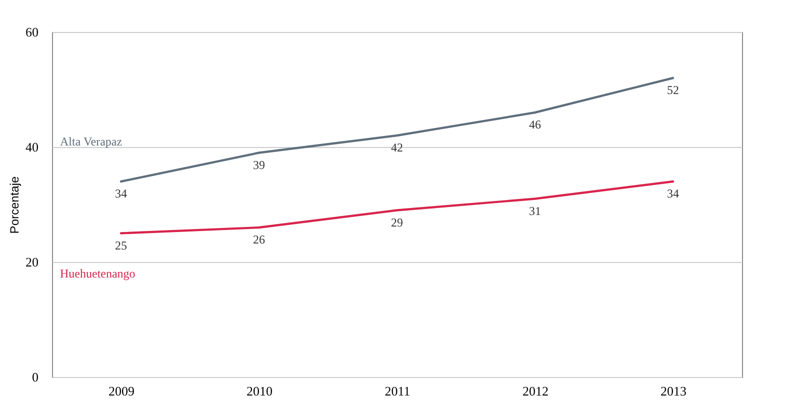 Image resolution: width=794 pixels, height=415 pixels. What do you see at coordinates (397, 391) in the screenshot?
I see `x-tick-label: 2011` at bounding box center [397, 391].